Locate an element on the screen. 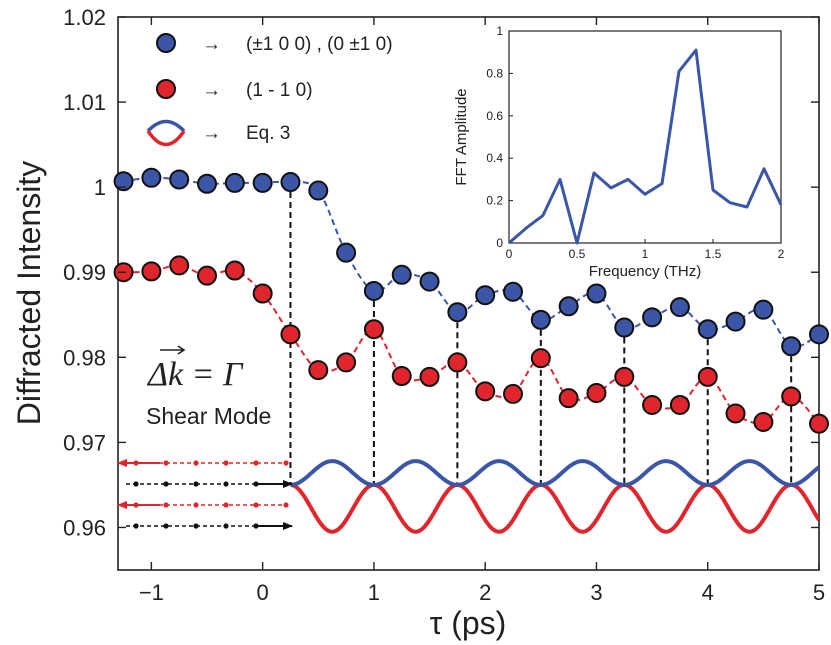 This screenshot has width=831, height=645. inset-fft-line is located at coordinates (645, 146).